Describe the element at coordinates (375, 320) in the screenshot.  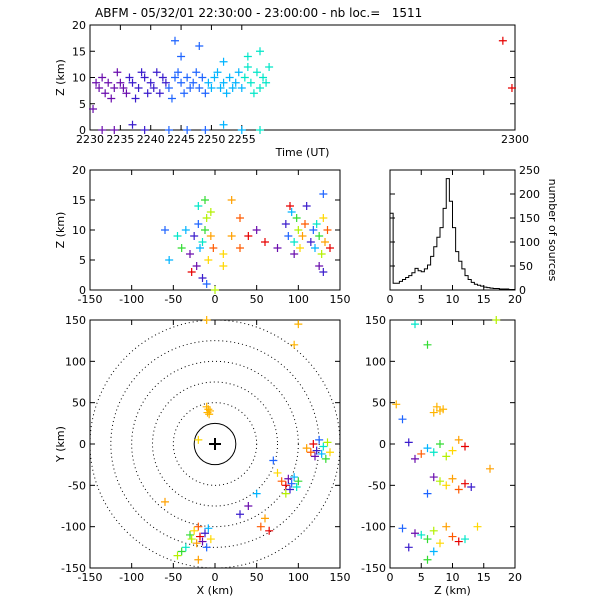
I see `height_y-ytick-label: 150` at that location.